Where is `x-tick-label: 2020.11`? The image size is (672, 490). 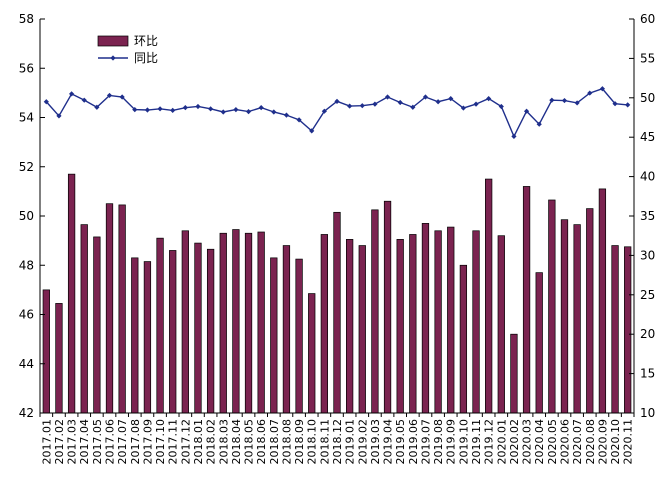 x-tick-label: 2020.11 is located at coordinates (628, 442).